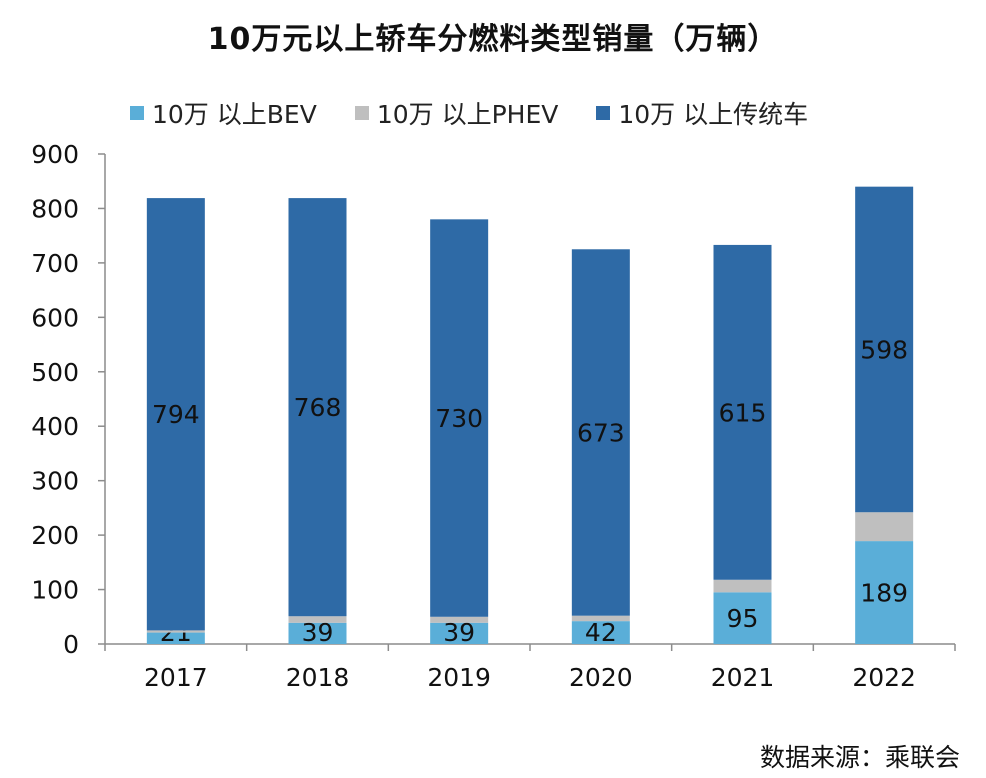 This screenshot has width=986, height=778. I want to click on legend-swatch-bev, so click(137, 113).